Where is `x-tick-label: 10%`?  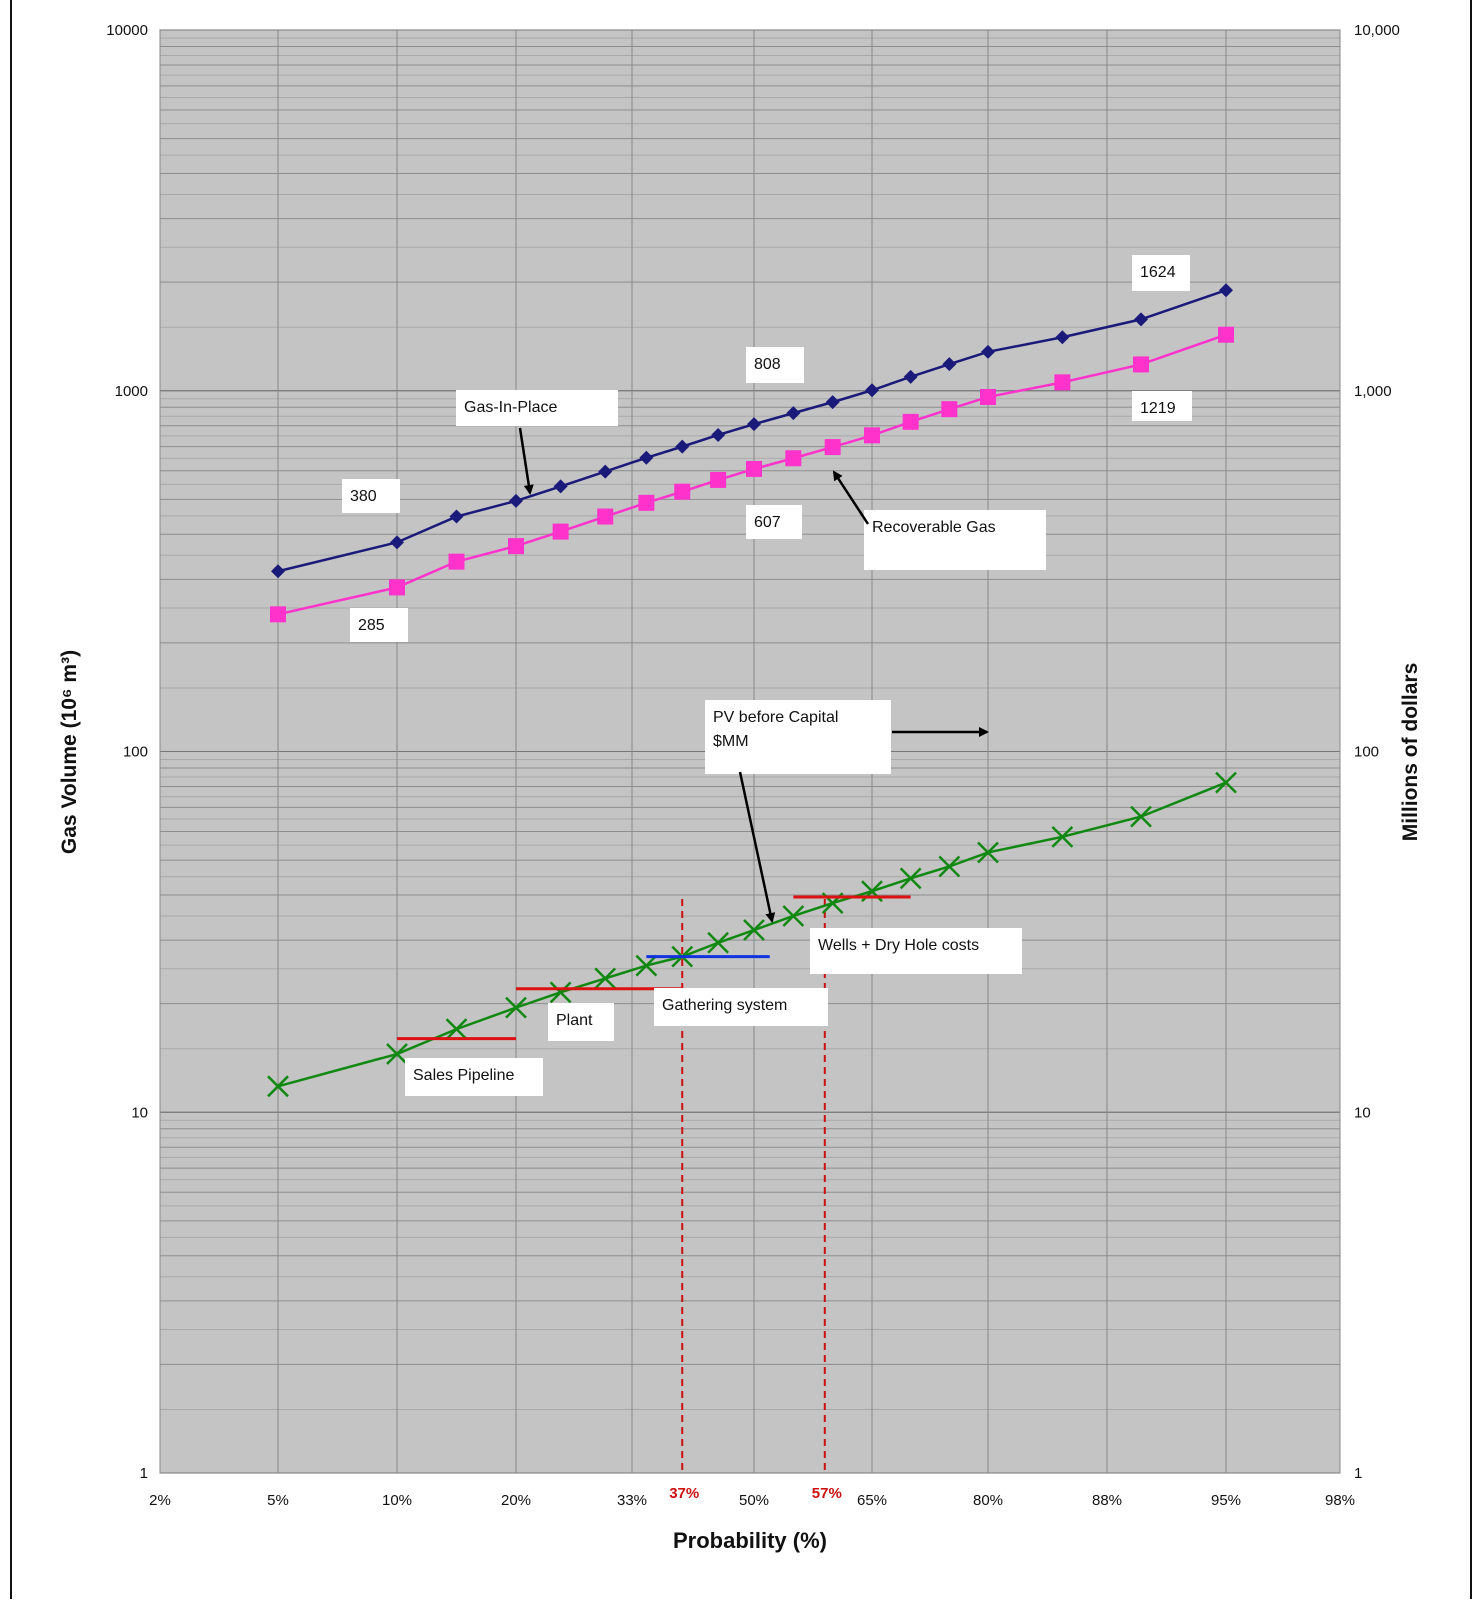
x-tick-label: 10% is located at coordinates (397, 1500).